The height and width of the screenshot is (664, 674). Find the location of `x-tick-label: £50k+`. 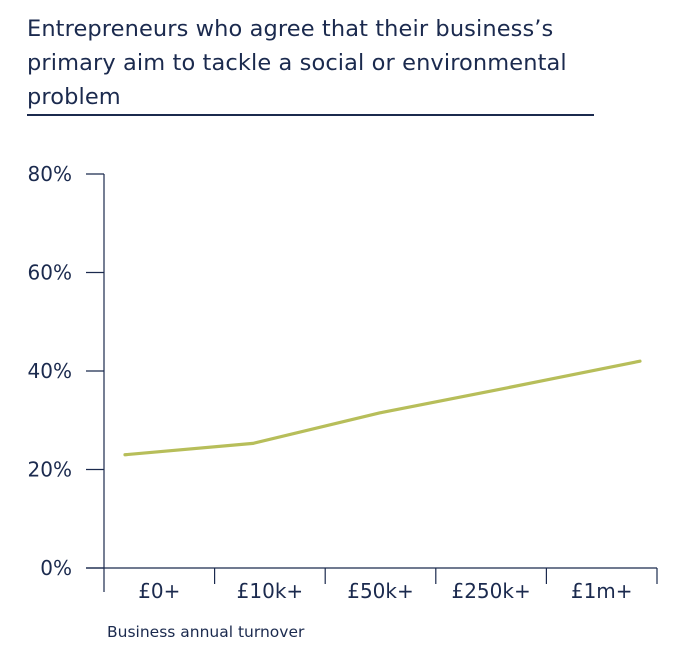

x-tick-label: £50k+ is located at coordinates (380, 591).